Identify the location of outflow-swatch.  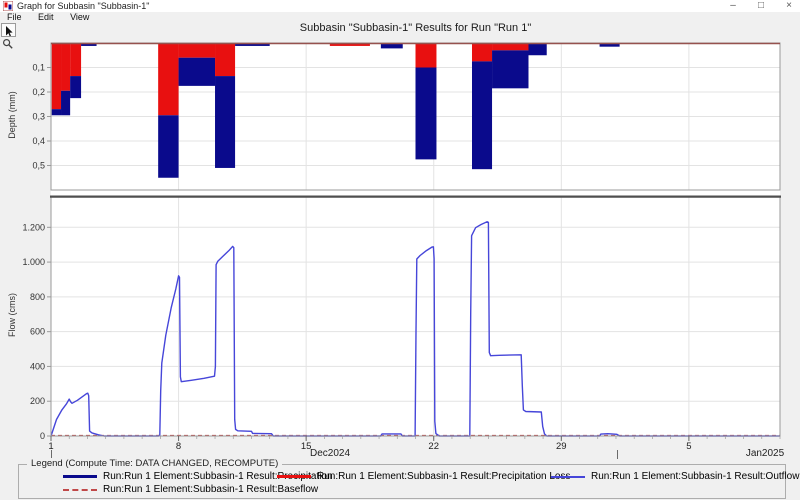
(568, 476).